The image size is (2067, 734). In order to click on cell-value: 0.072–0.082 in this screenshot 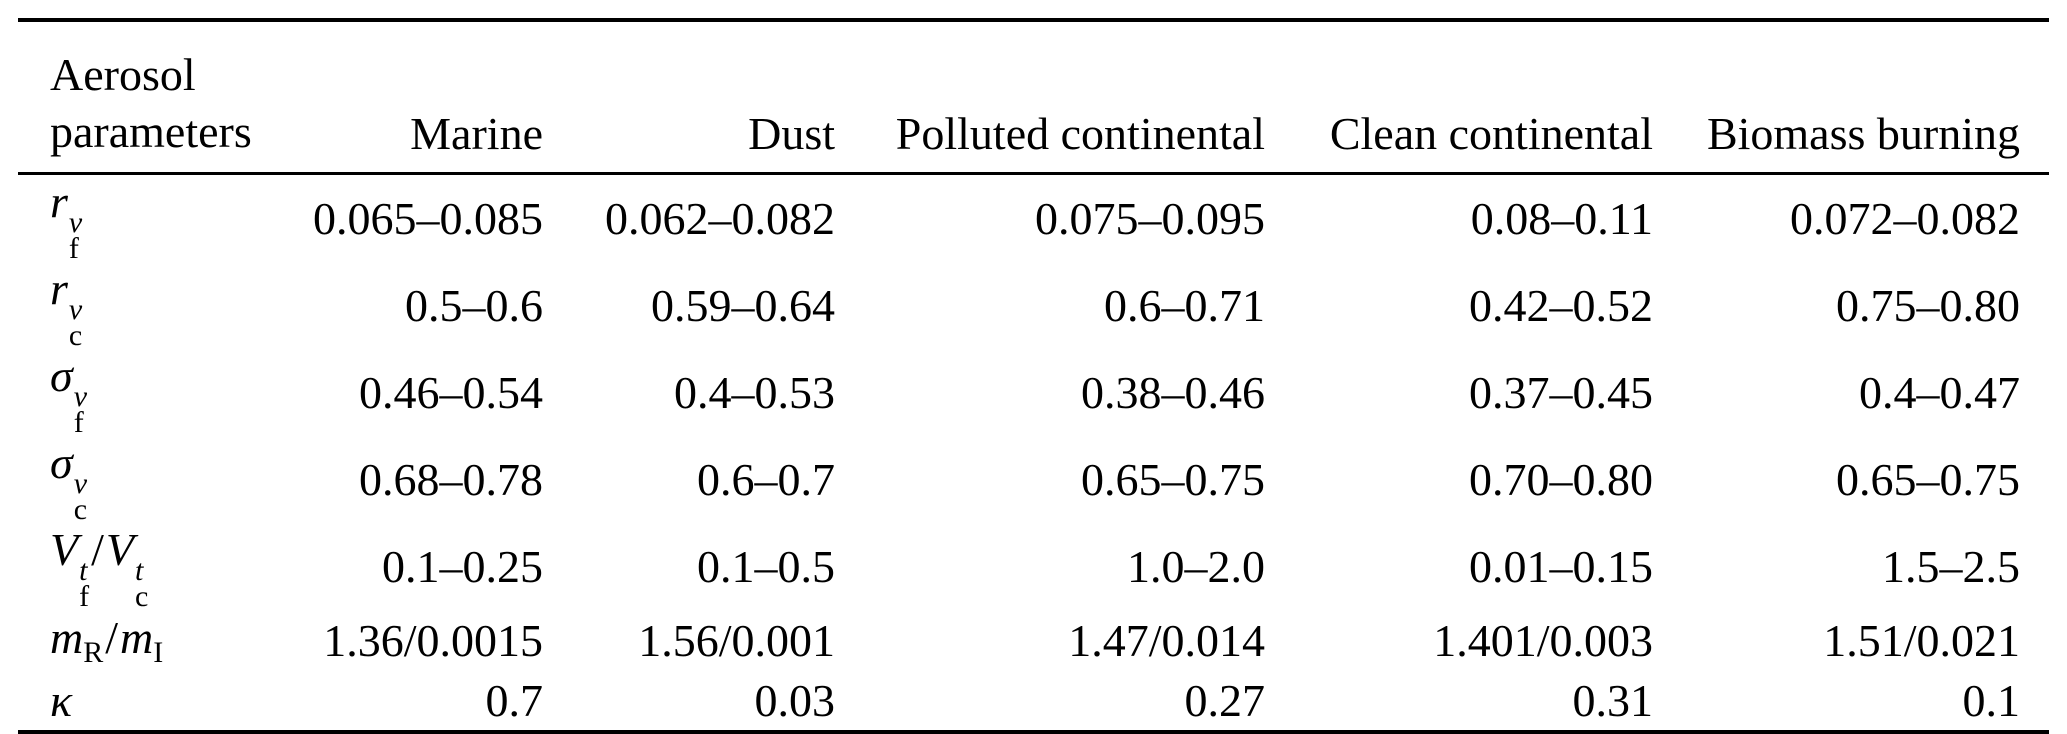, I will do `click(1905, 218)`.